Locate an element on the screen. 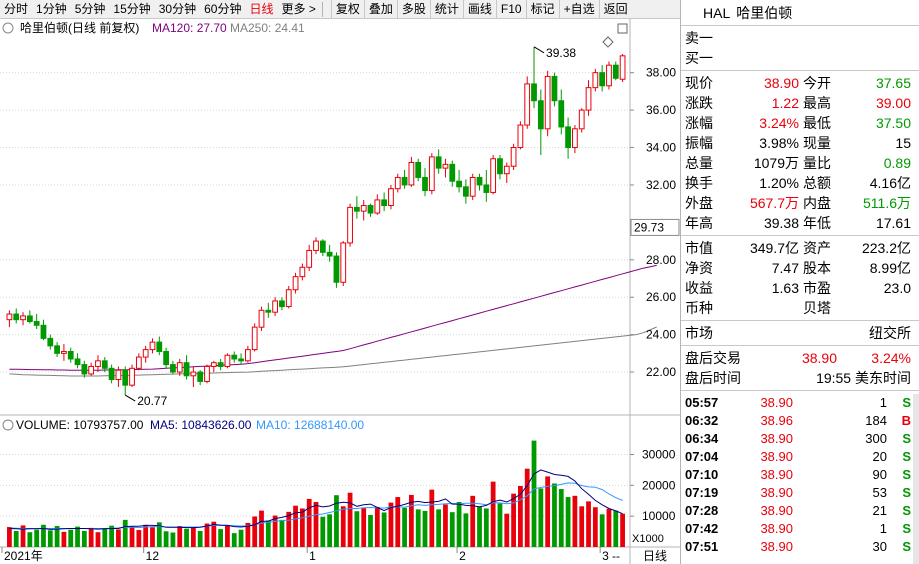 The width and height of the screenshot is (919, 564). volume-settings-icon is located at coordinates (8, 425).